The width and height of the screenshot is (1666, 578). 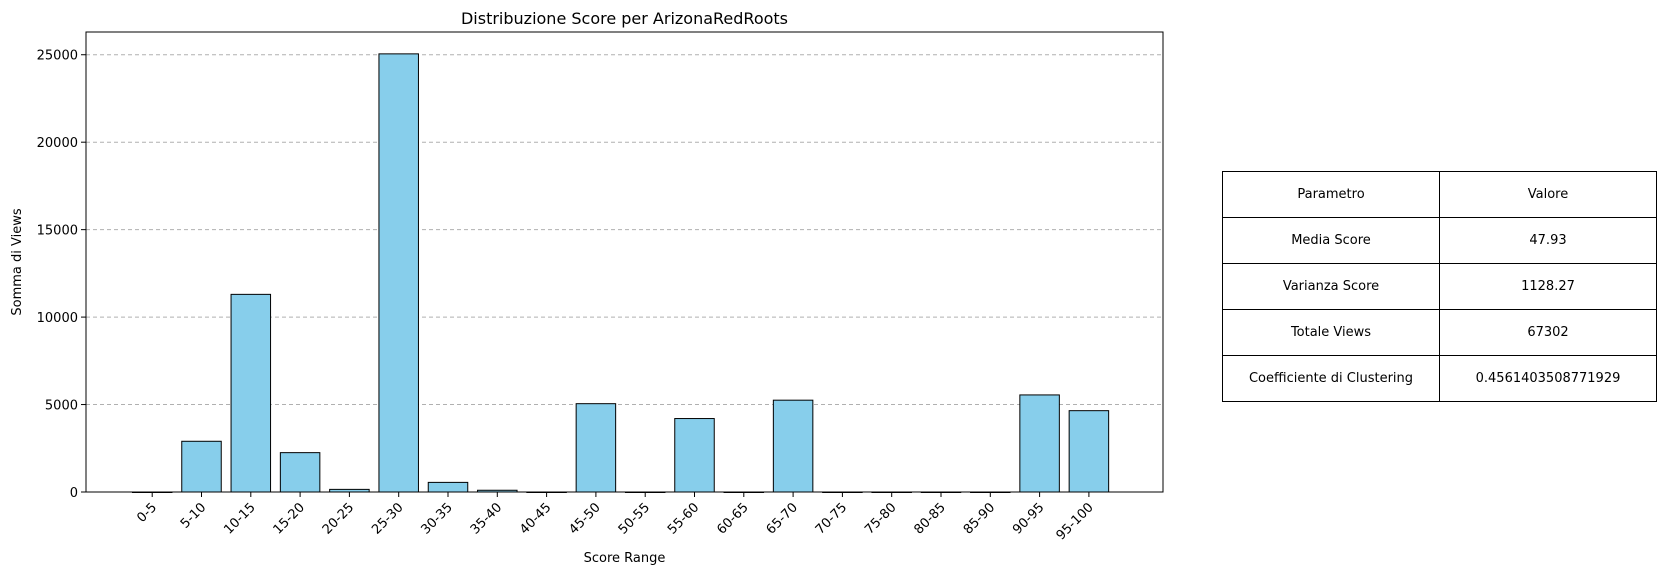 I want to click on x-tick-label: 95-100, so click(x=1075, y=521).